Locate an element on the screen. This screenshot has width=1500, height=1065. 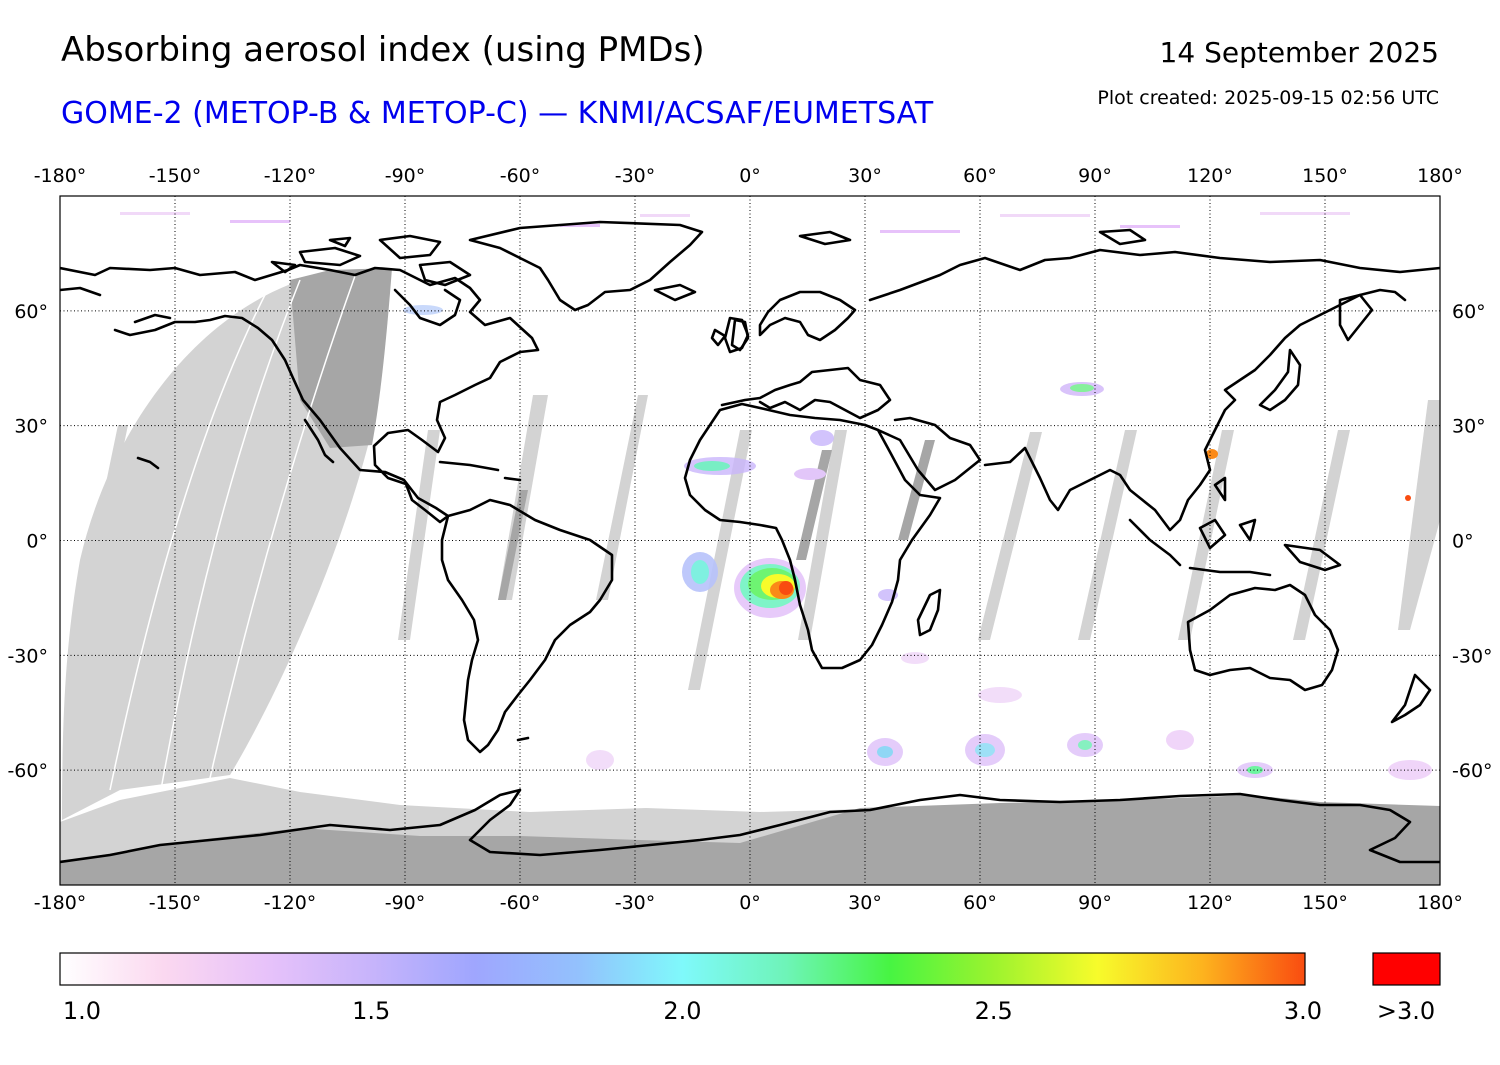
lon-tick-label-top: 90° is located at coordinates (1095, 176).